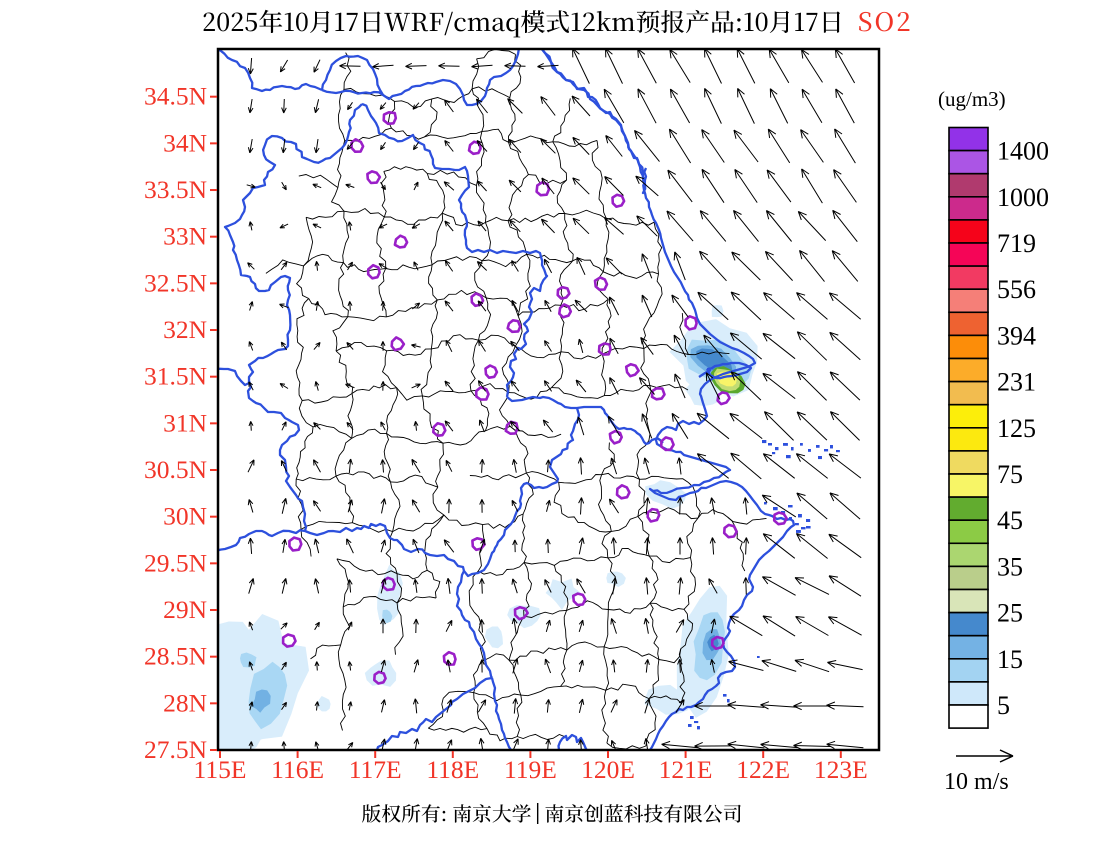  Describe the element at coordinates (297, 769) in the screenshot. I see `svg-text: 116E` at that location.